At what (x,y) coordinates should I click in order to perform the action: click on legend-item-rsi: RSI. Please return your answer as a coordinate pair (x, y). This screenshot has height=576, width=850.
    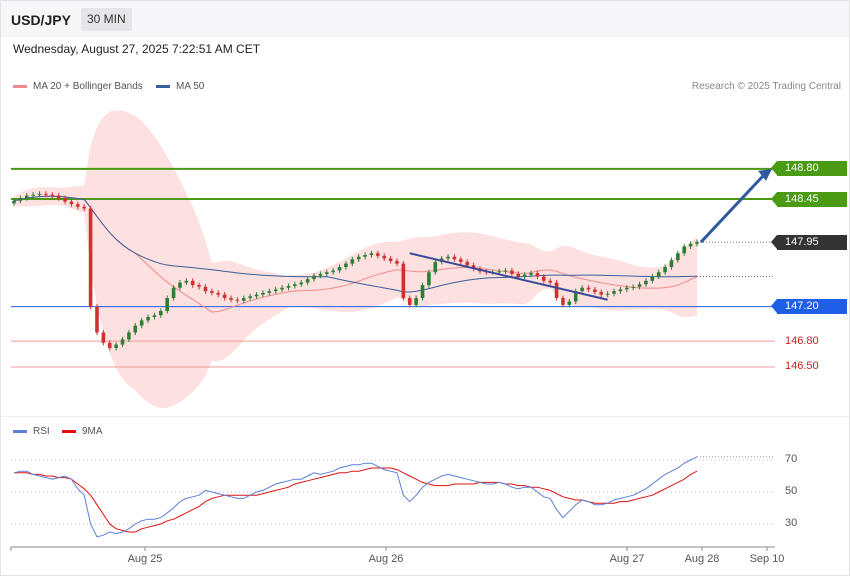
    Looking at the image, I should click on (31, 431).